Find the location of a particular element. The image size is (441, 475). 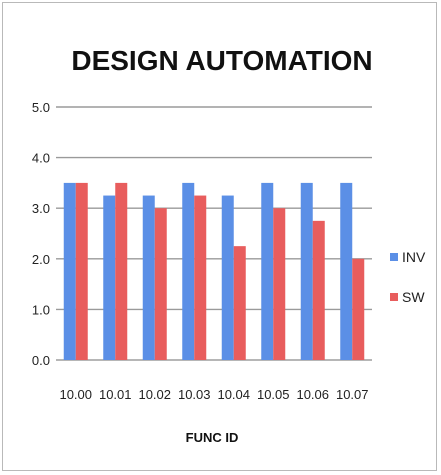

bar-sw-10.04 is located at coordinates (239, 303).